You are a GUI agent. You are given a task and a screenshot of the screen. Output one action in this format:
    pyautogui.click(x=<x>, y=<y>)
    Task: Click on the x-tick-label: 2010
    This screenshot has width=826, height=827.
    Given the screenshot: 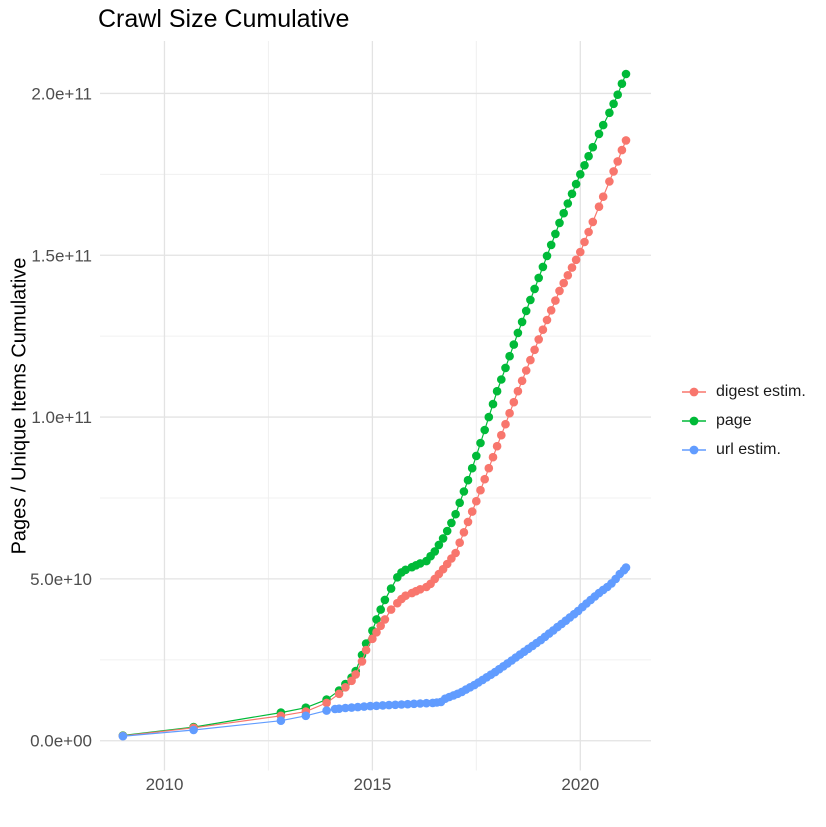 What is the action you would take?
    pyautogui.click(x=165, y=784)
    